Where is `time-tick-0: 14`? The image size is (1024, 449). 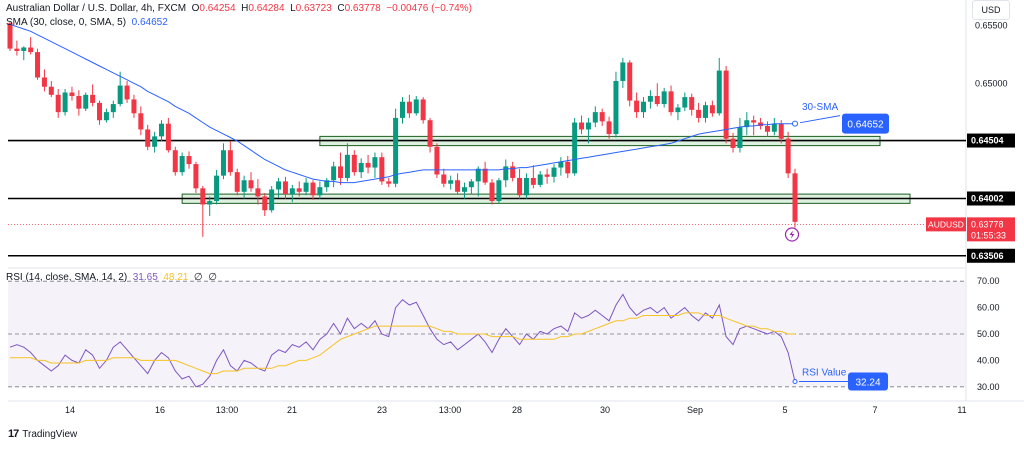 time-tick-0: 14 is located at coordinates (70, 410).